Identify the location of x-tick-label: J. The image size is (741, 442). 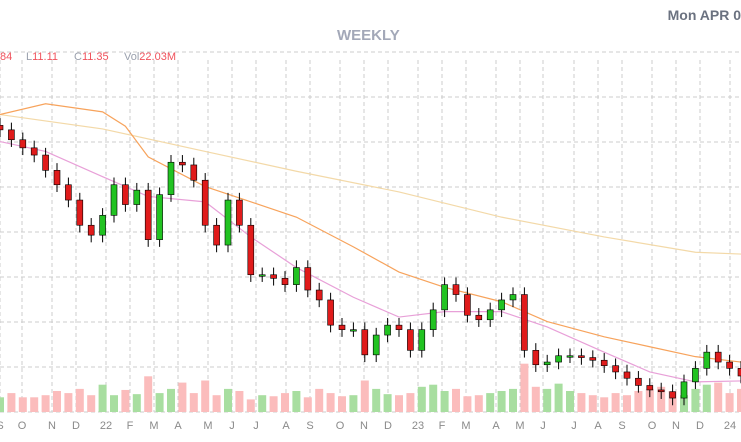
(256, 426).